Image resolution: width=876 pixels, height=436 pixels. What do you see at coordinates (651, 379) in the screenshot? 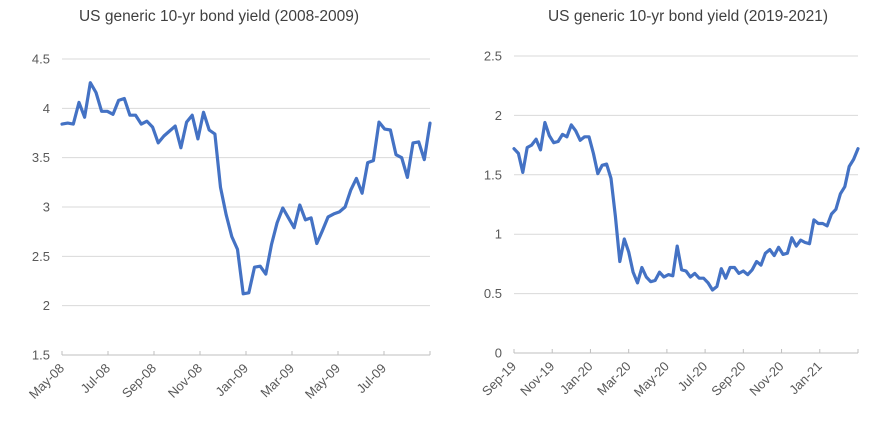
I see `x-tick-label: May-20` at bounding box center [651, 379].